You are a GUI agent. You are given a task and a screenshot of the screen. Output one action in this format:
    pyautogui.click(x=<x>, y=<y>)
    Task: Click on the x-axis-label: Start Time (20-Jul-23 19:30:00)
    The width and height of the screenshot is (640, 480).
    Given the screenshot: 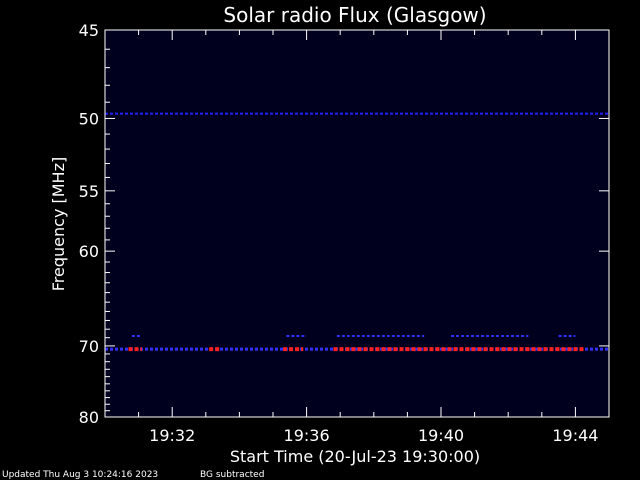 What is the action you would take?
    pyautogui.click(x=355, y=456)
    